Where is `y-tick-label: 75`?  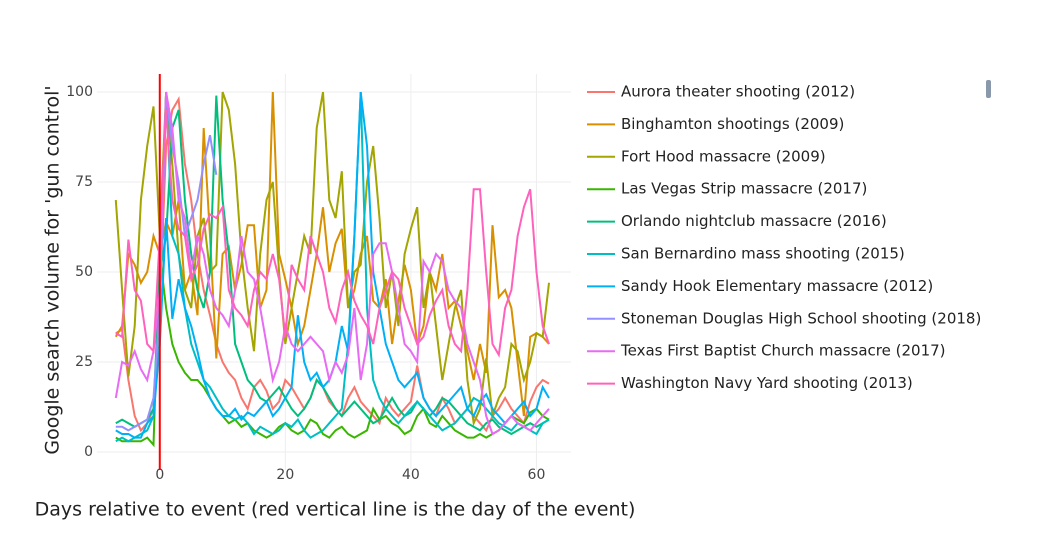 y-tick-label: 75 is located at coordinates (84, 182).